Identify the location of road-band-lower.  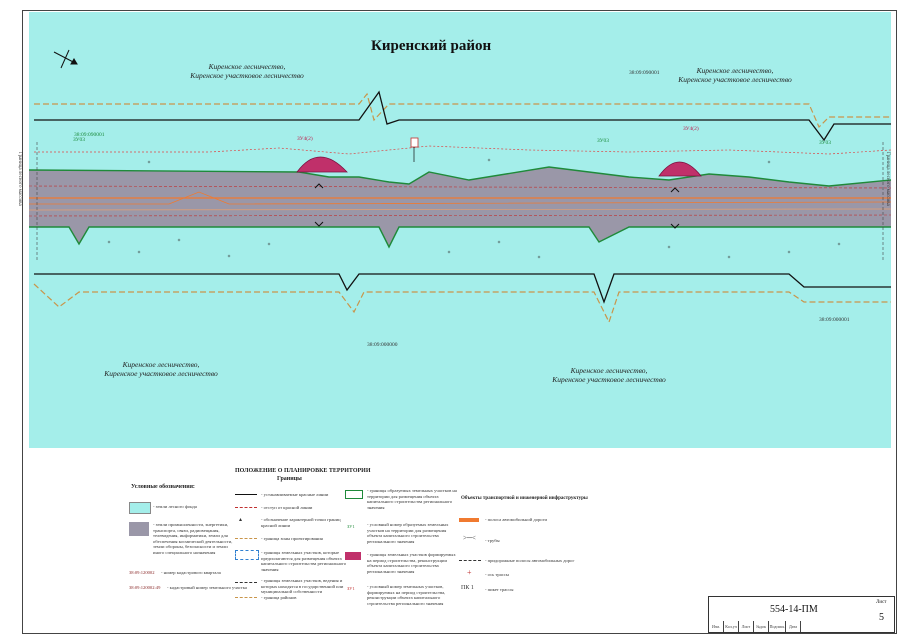
(460, 233).